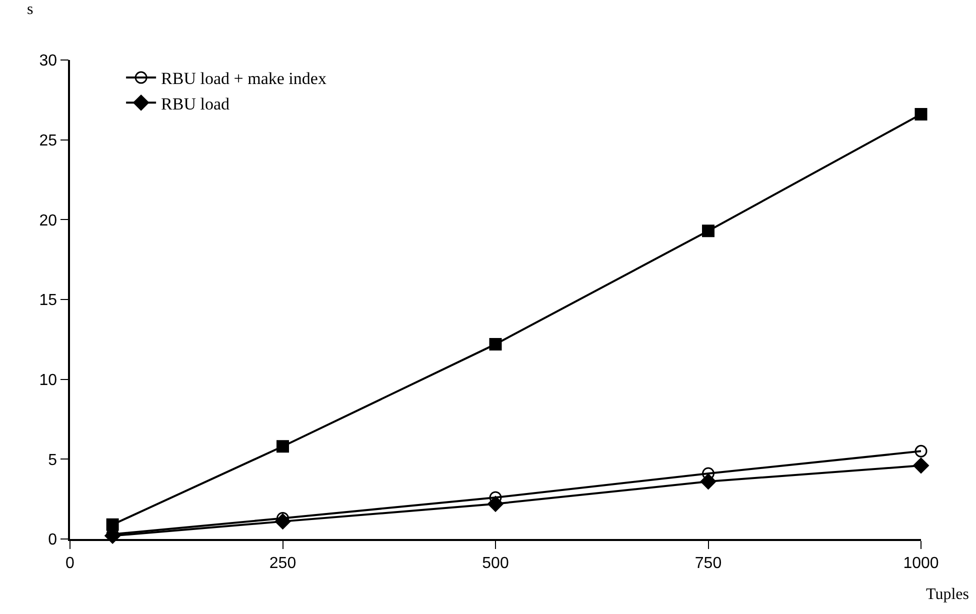 The height and width of the screenshot is (614, 976). I want to click on y-tick-label: 25, so click(48, 141).